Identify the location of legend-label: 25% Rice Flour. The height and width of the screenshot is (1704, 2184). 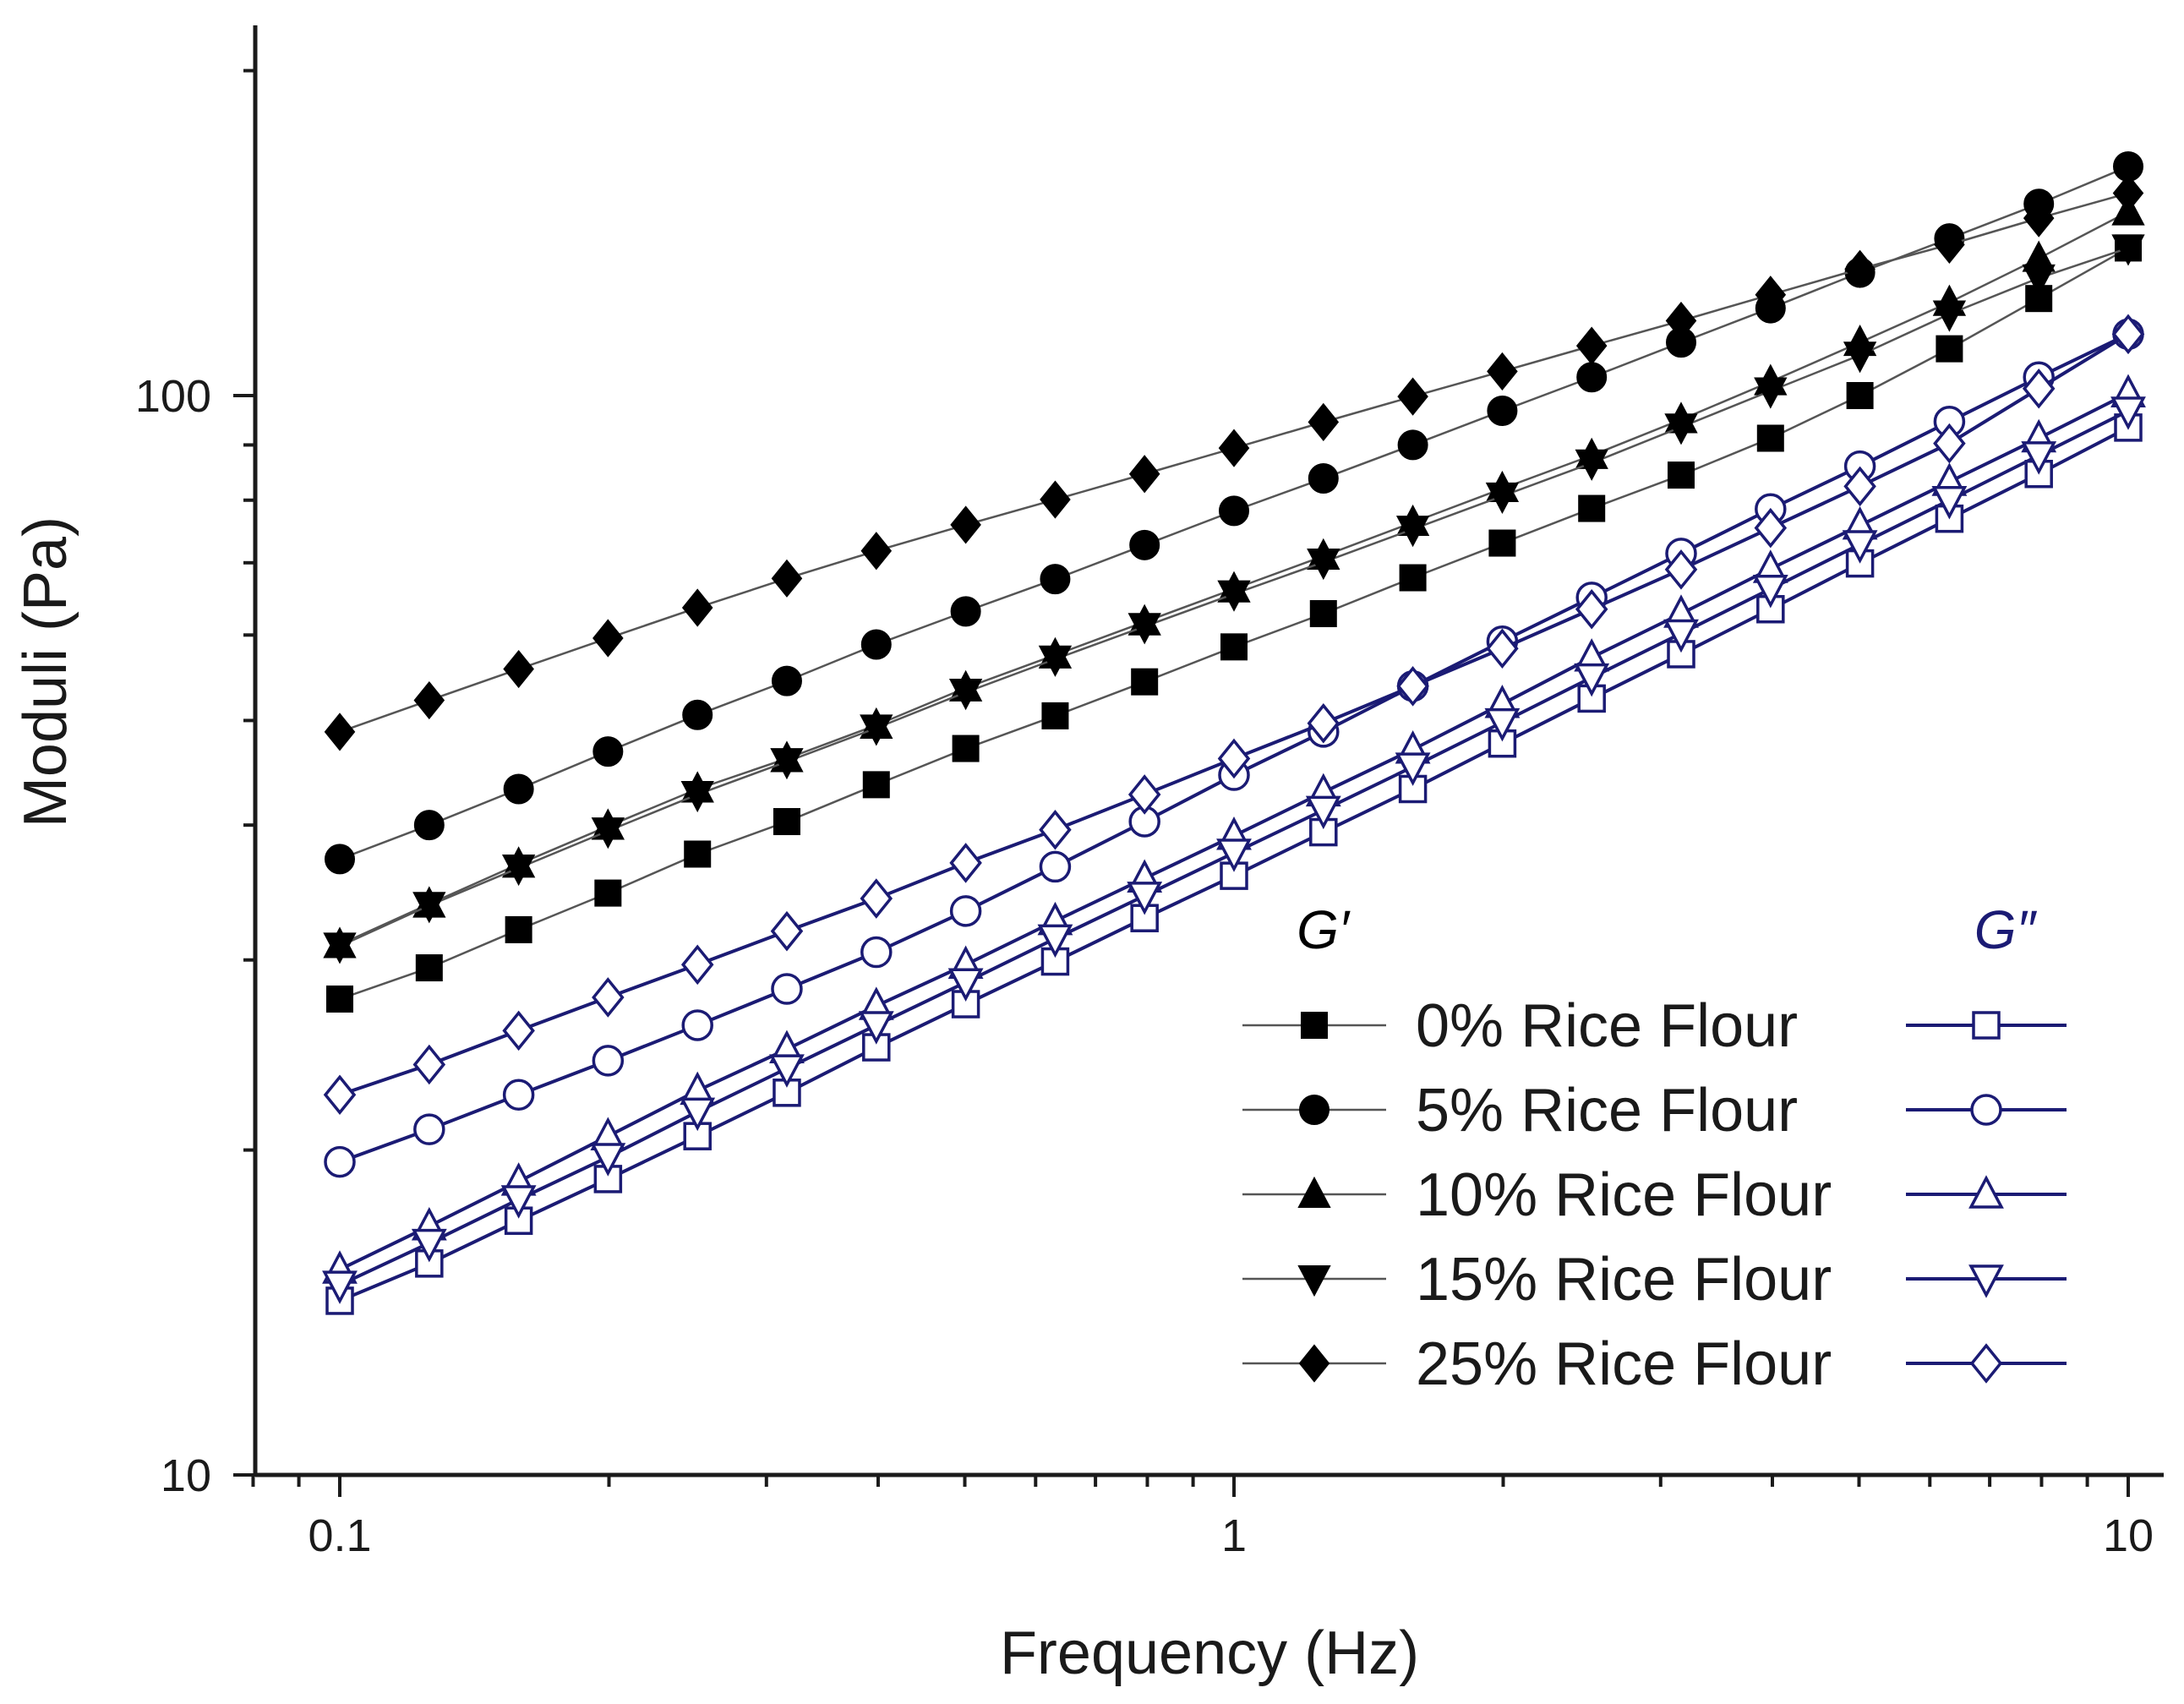
(1624, 1364).